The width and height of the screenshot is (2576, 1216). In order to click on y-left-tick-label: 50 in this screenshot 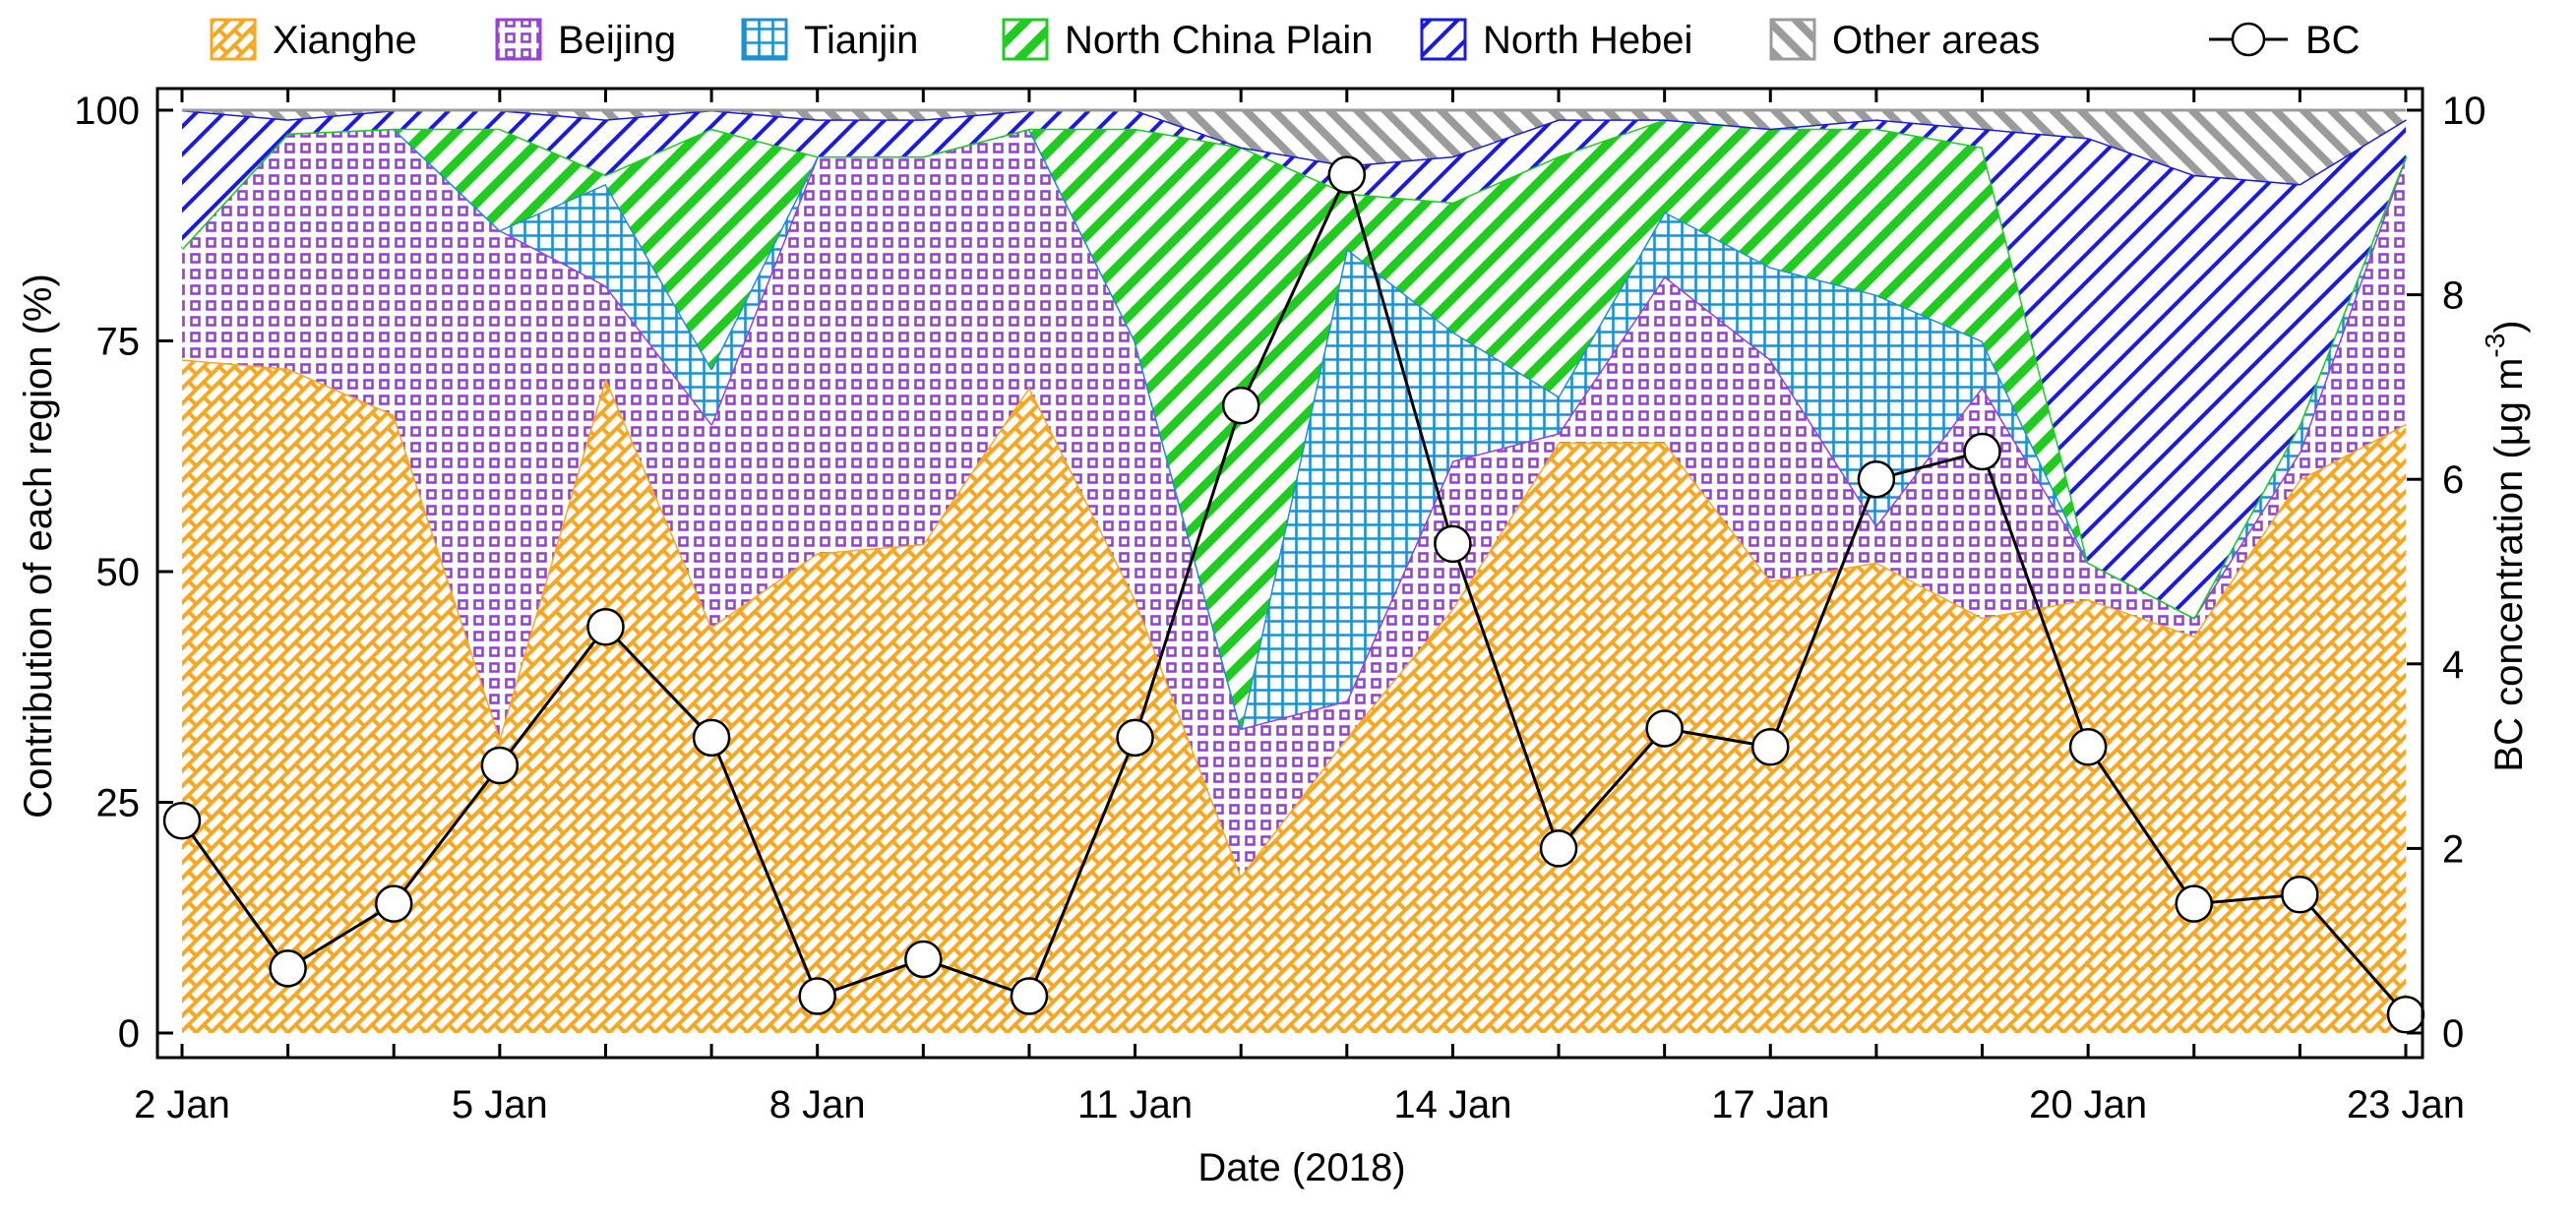, I will do `click(118, 572)`.